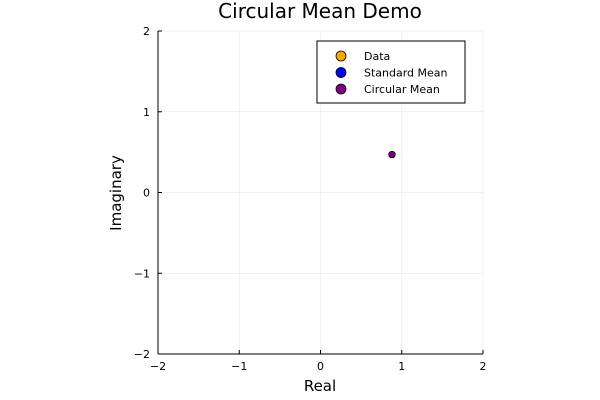  Describe the element at coordinates (320, 366) in the screenshot. I see `x-tick-label-2: 0` at that location.